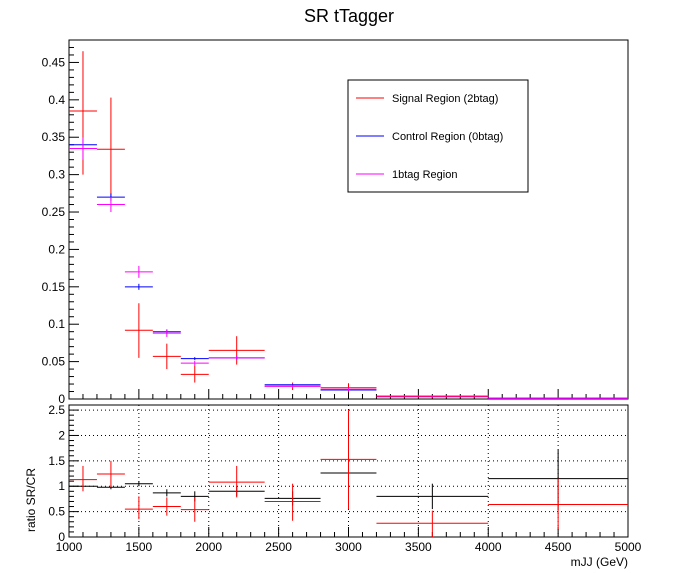 The height and width of the screenshot is (573, 698). Describe the element at coordinates (599, 562) in the screenshot. I see `x-axis-label: mJJ (GeV)` at that location.